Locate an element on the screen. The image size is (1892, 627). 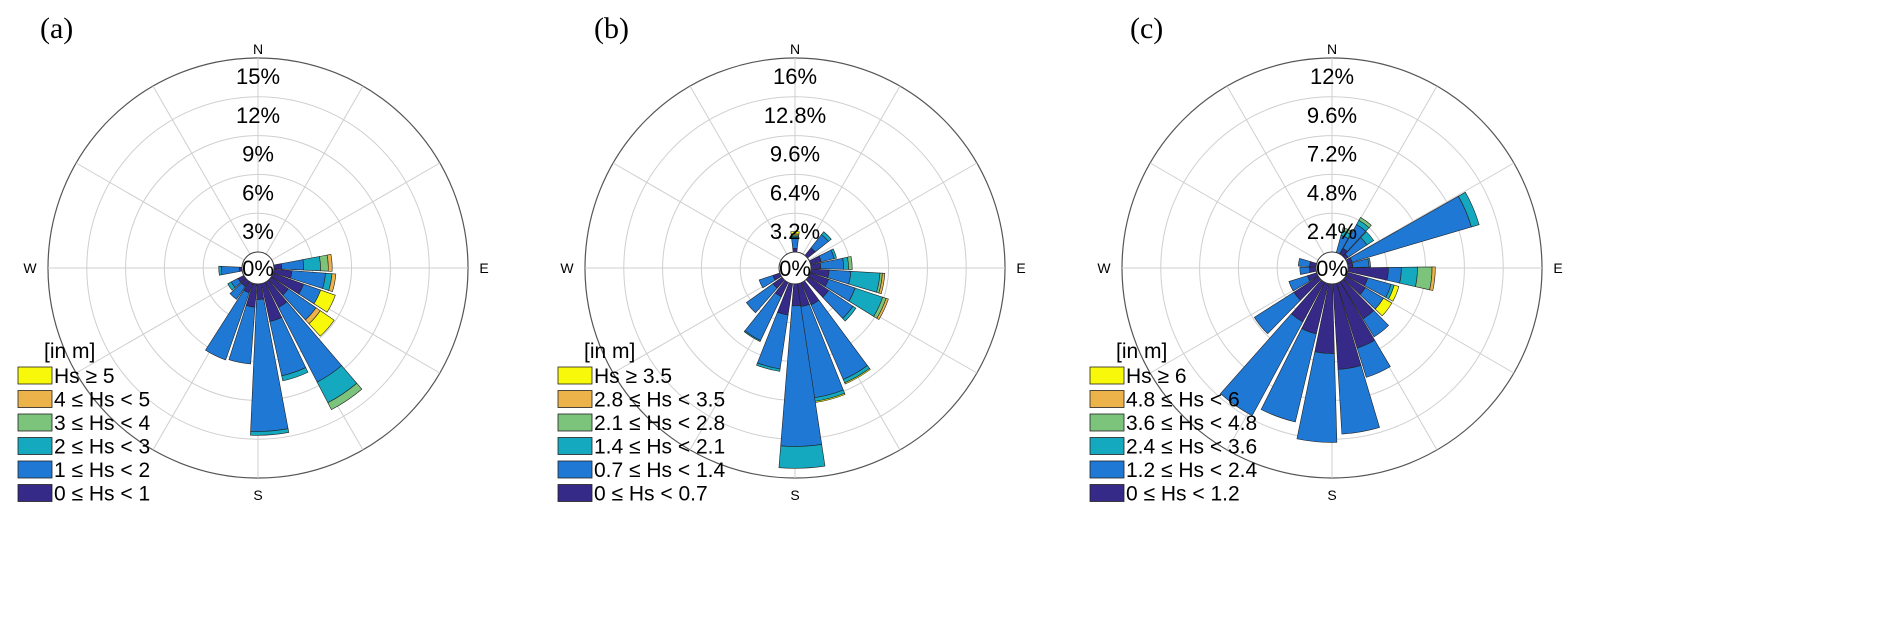
panel-label: (a) is located at coordinates (56, 28).